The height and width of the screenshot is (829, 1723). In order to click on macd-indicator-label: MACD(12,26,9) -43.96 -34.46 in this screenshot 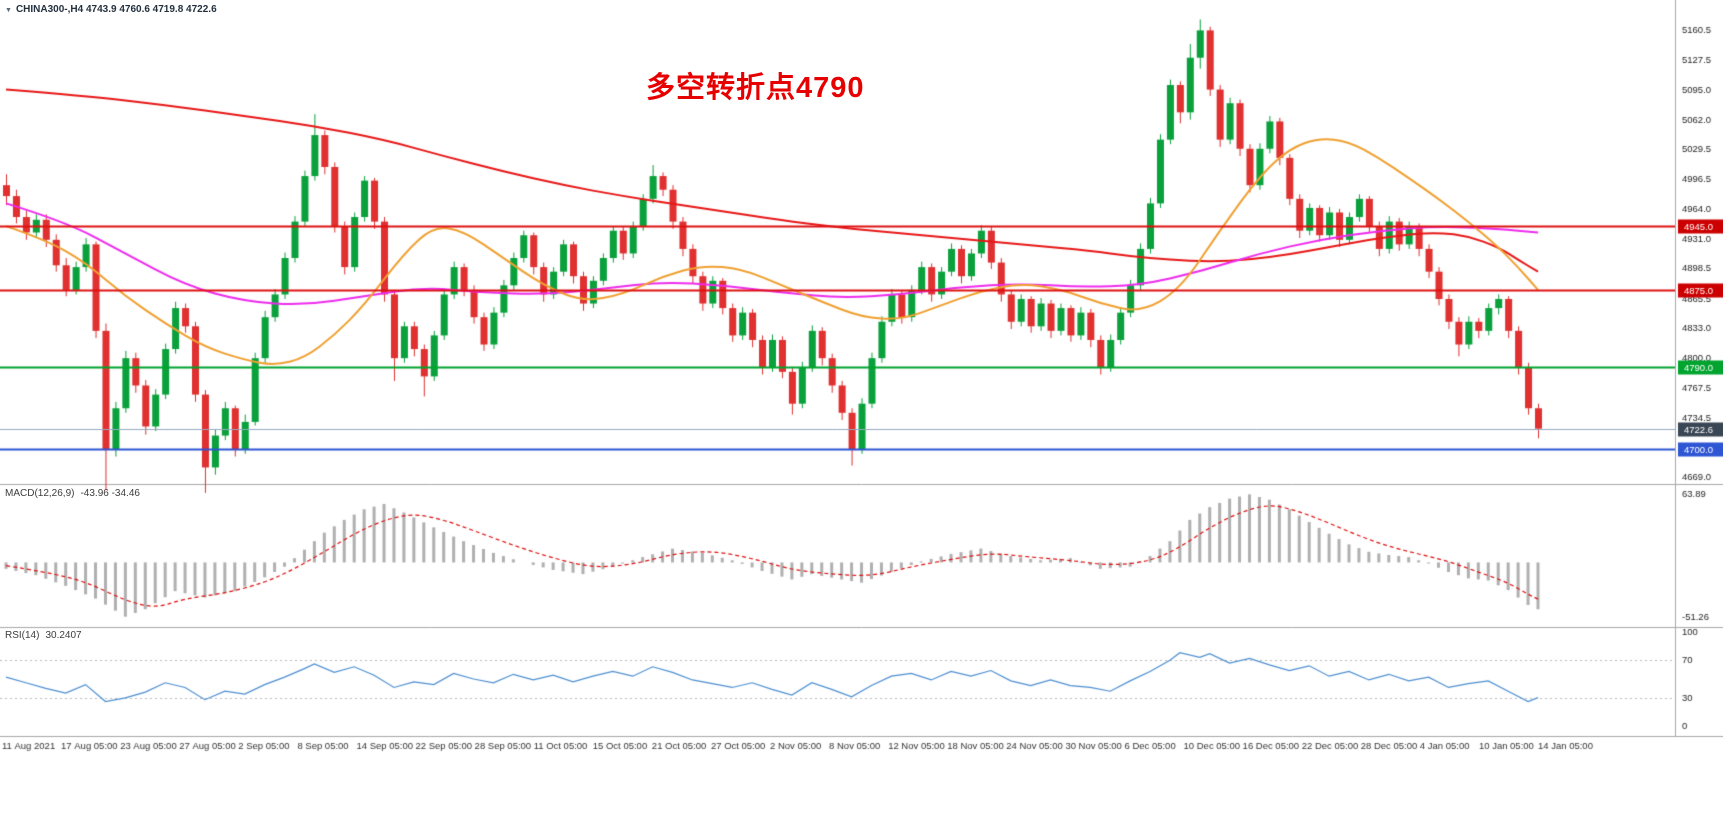, I will do `click(72, 494)`.